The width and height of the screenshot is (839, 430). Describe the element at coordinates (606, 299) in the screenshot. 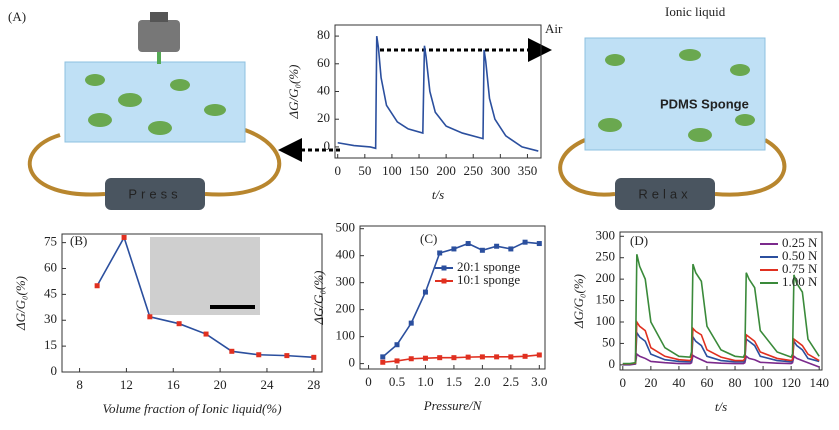

I see `y-tick-label: 150` at that location.